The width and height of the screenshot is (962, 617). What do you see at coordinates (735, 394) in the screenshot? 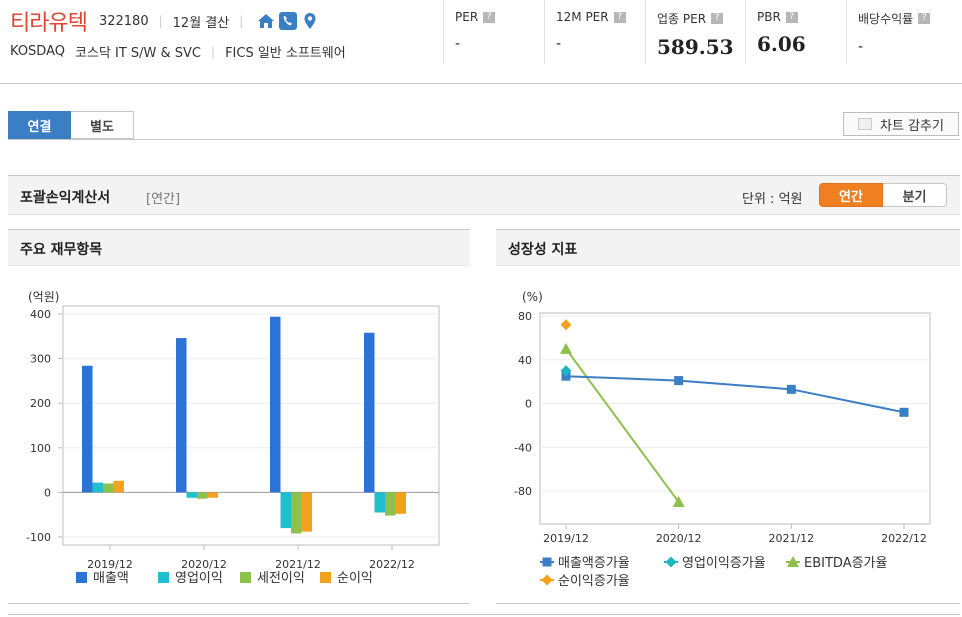
I see `series-line-매출액증가율` at bounding box center [735, 394].